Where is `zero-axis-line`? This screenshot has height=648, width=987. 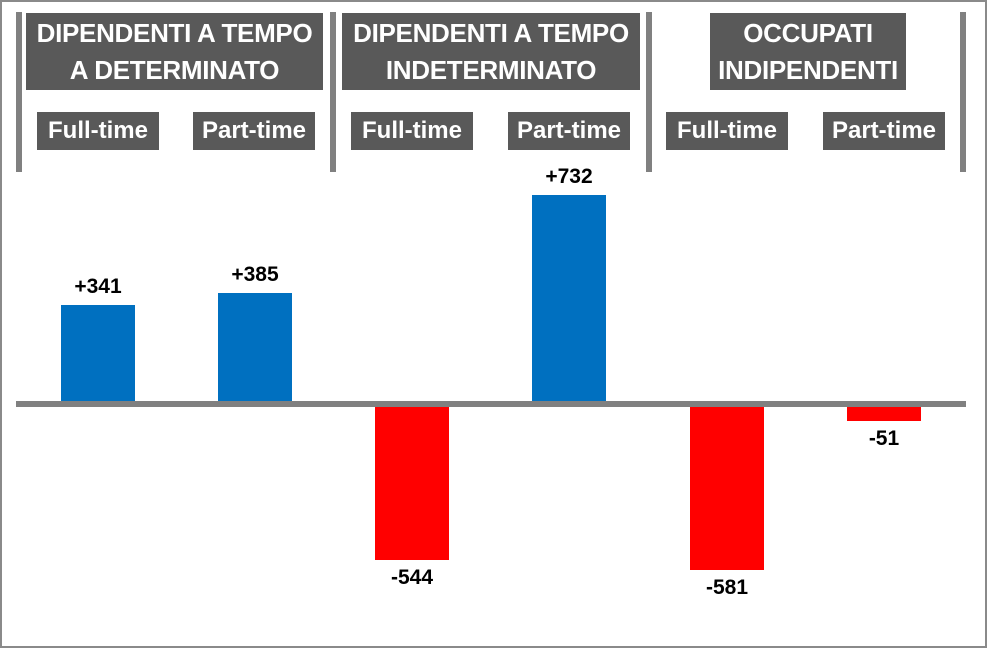
zero-axis-line is located at coordinates (491, 404).